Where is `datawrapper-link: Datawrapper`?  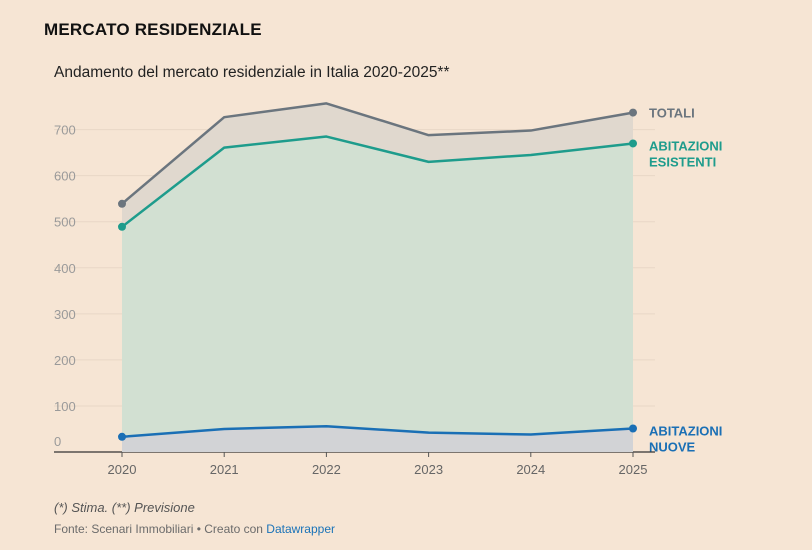 datawrapper-link: Datawrapper is located at coordinates (300, 529).